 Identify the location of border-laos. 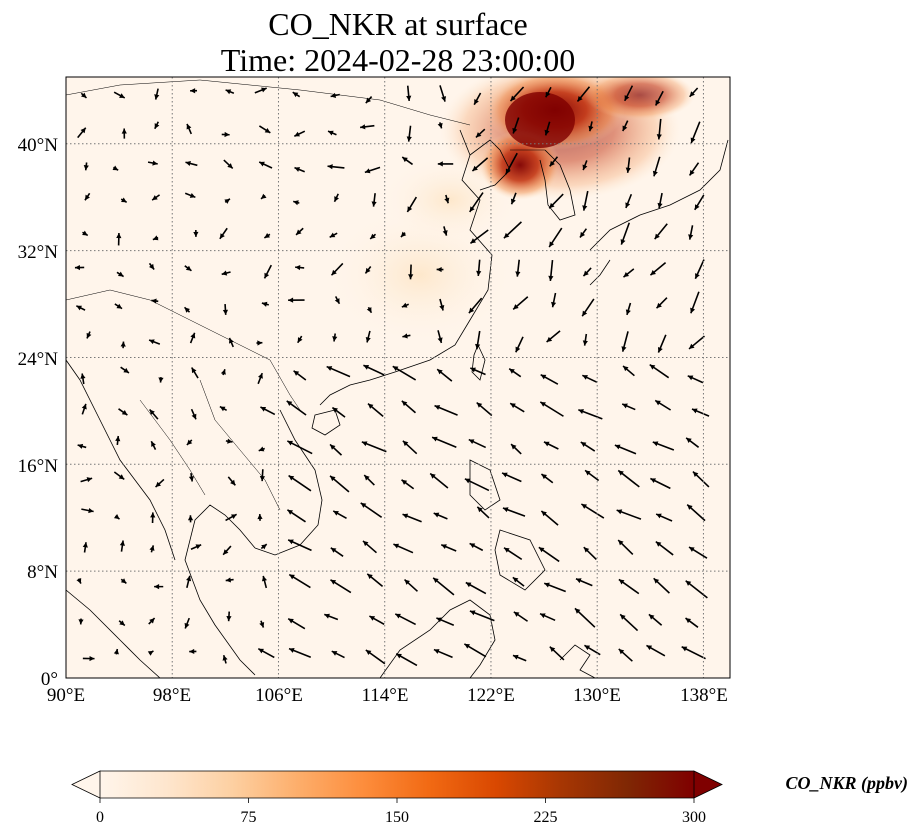
(240, 445).